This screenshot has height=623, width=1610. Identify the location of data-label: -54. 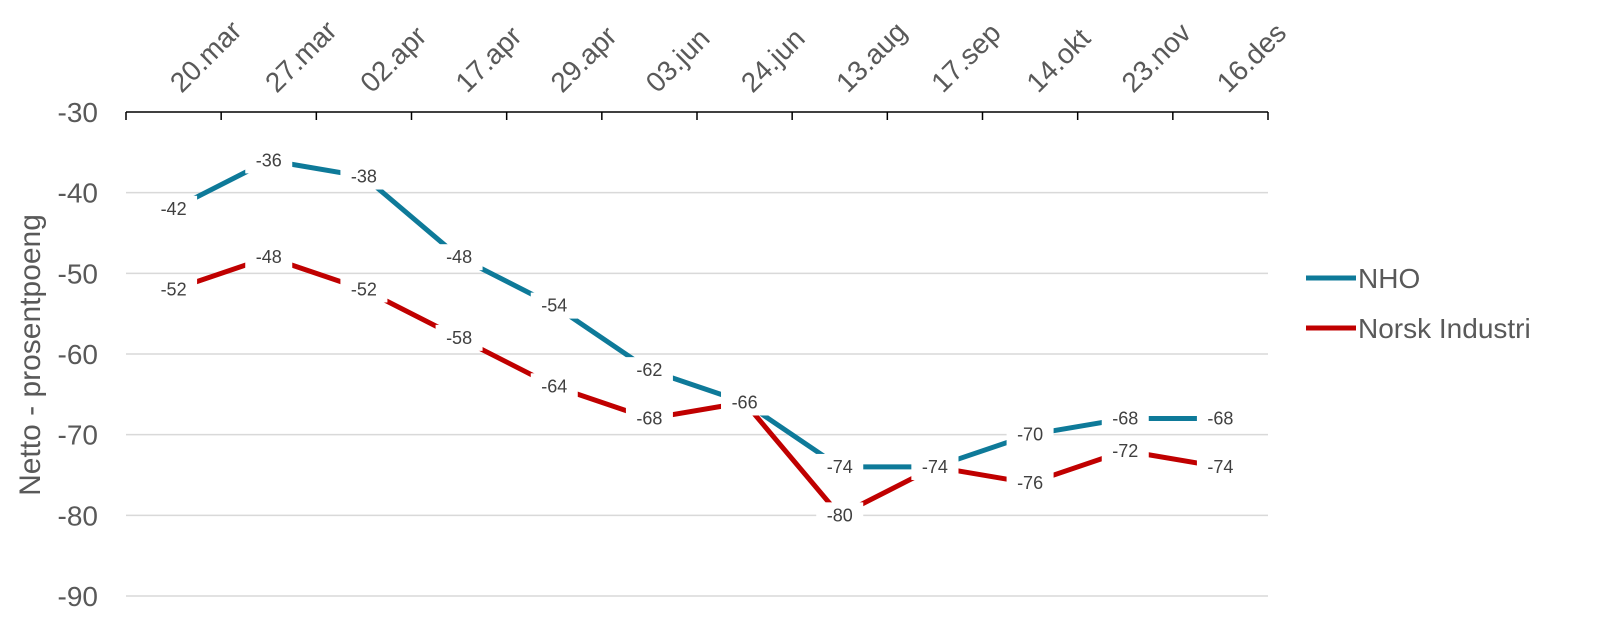
(554, 305).